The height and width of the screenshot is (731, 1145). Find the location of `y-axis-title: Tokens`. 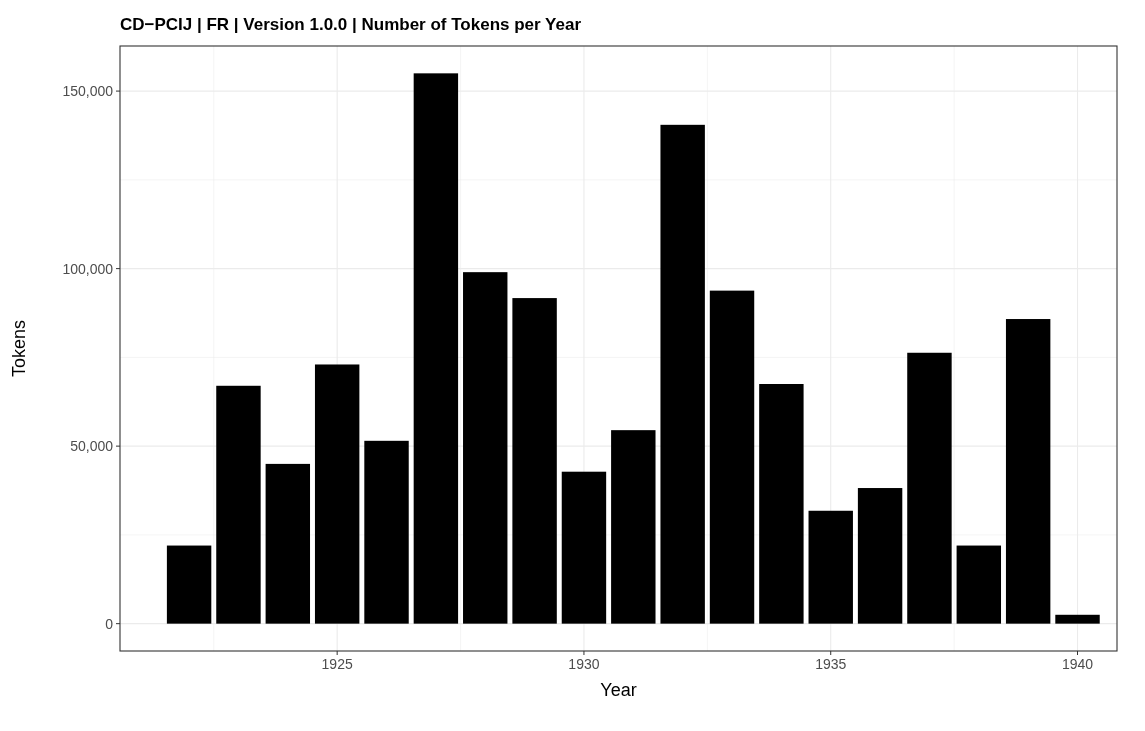

y-axis-title: Tokens is located at coordinates (19, 348).